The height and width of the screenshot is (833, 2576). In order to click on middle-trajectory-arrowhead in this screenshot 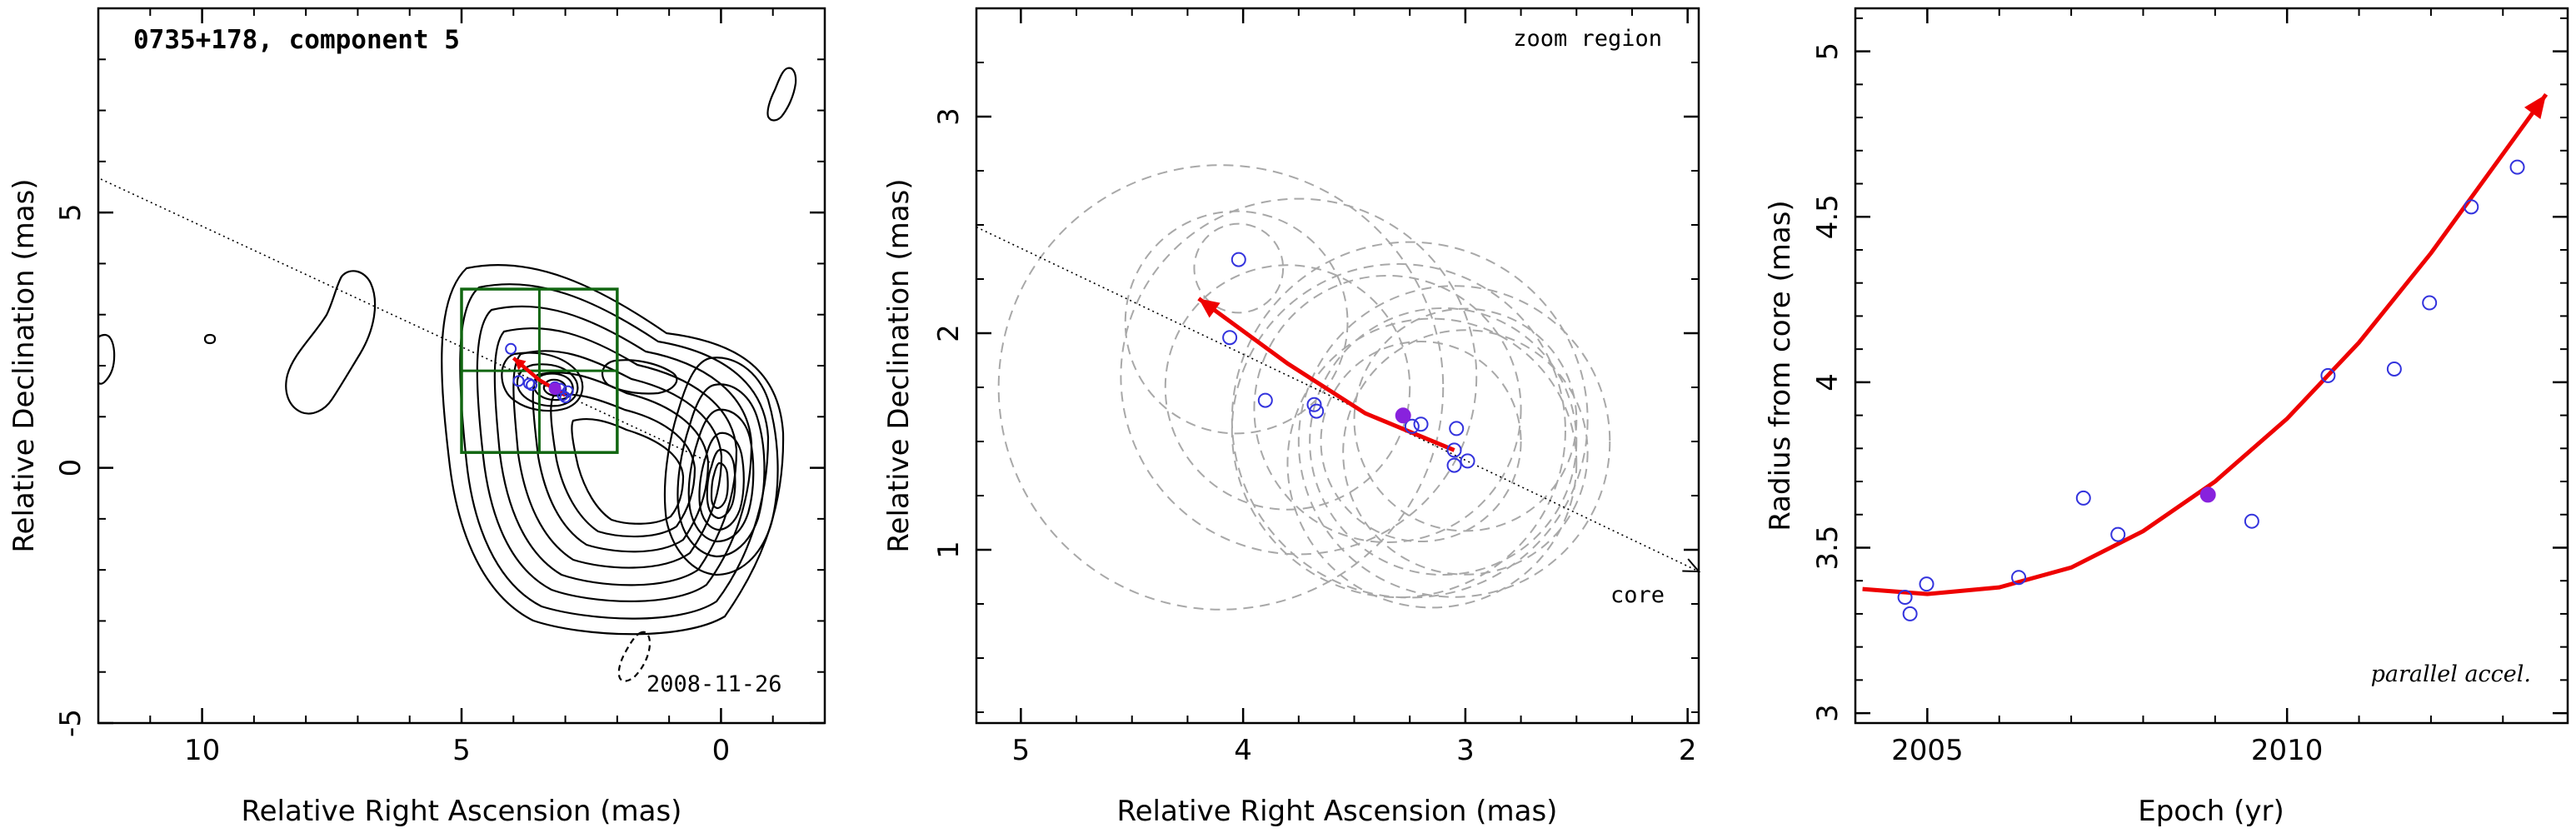, I will do `click(1209, 308)`.